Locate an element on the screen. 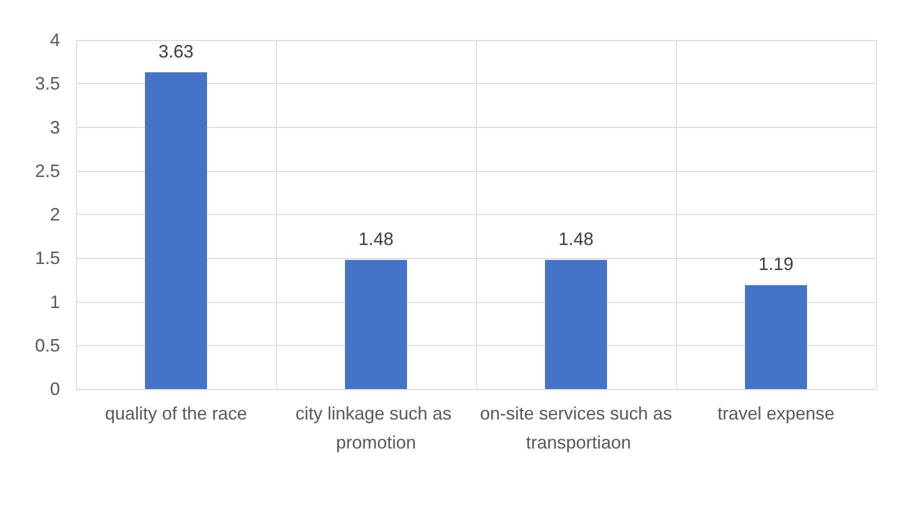 The width and height of the screenshot is (900, 513). y-tick-label: 1.5 is located at coordinates (47, 258).